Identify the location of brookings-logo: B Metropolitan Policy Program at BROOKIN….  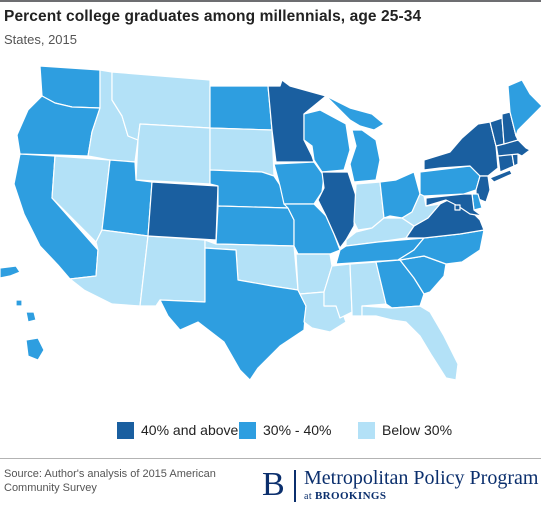
(400, 486).